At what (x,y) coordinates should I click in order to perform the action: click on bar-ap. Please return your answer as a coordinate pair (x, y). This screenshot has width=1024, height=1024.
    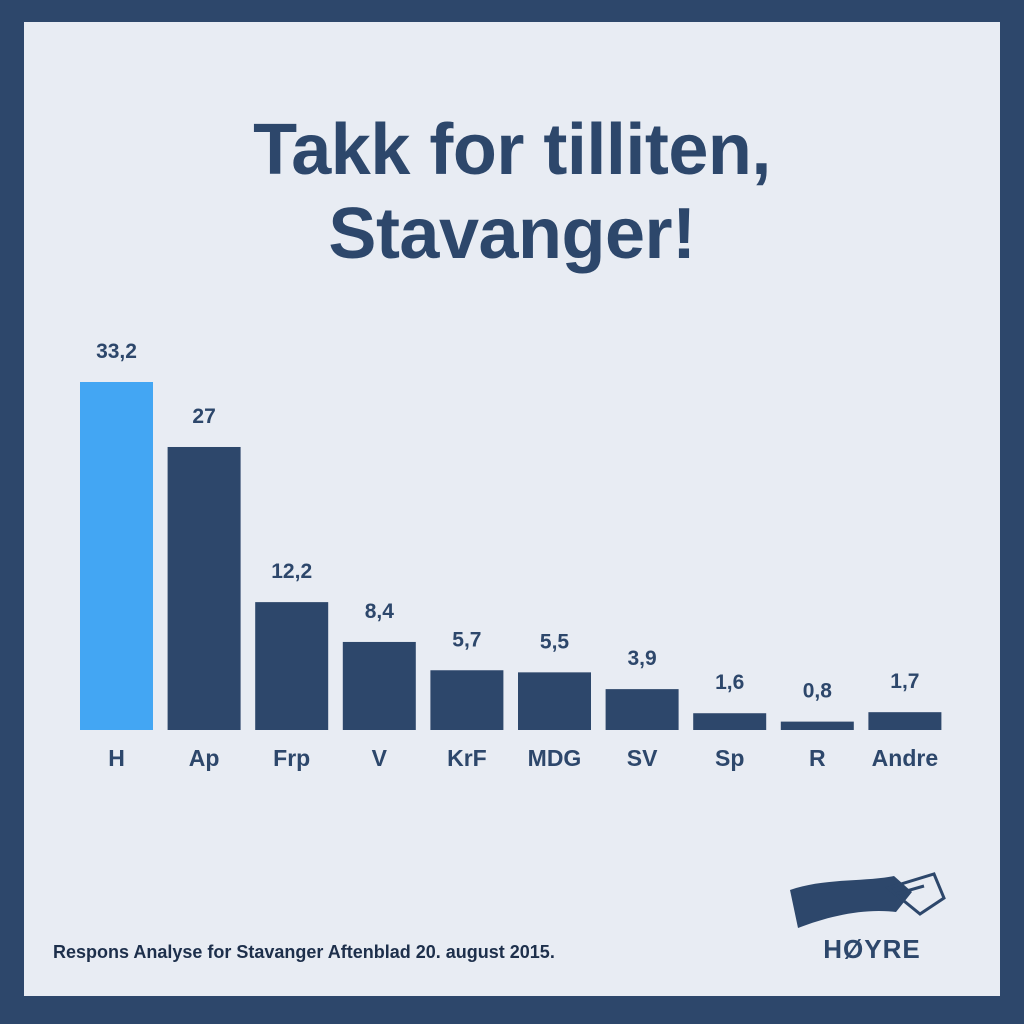
    Looking at the image, I should click on (204, 588).